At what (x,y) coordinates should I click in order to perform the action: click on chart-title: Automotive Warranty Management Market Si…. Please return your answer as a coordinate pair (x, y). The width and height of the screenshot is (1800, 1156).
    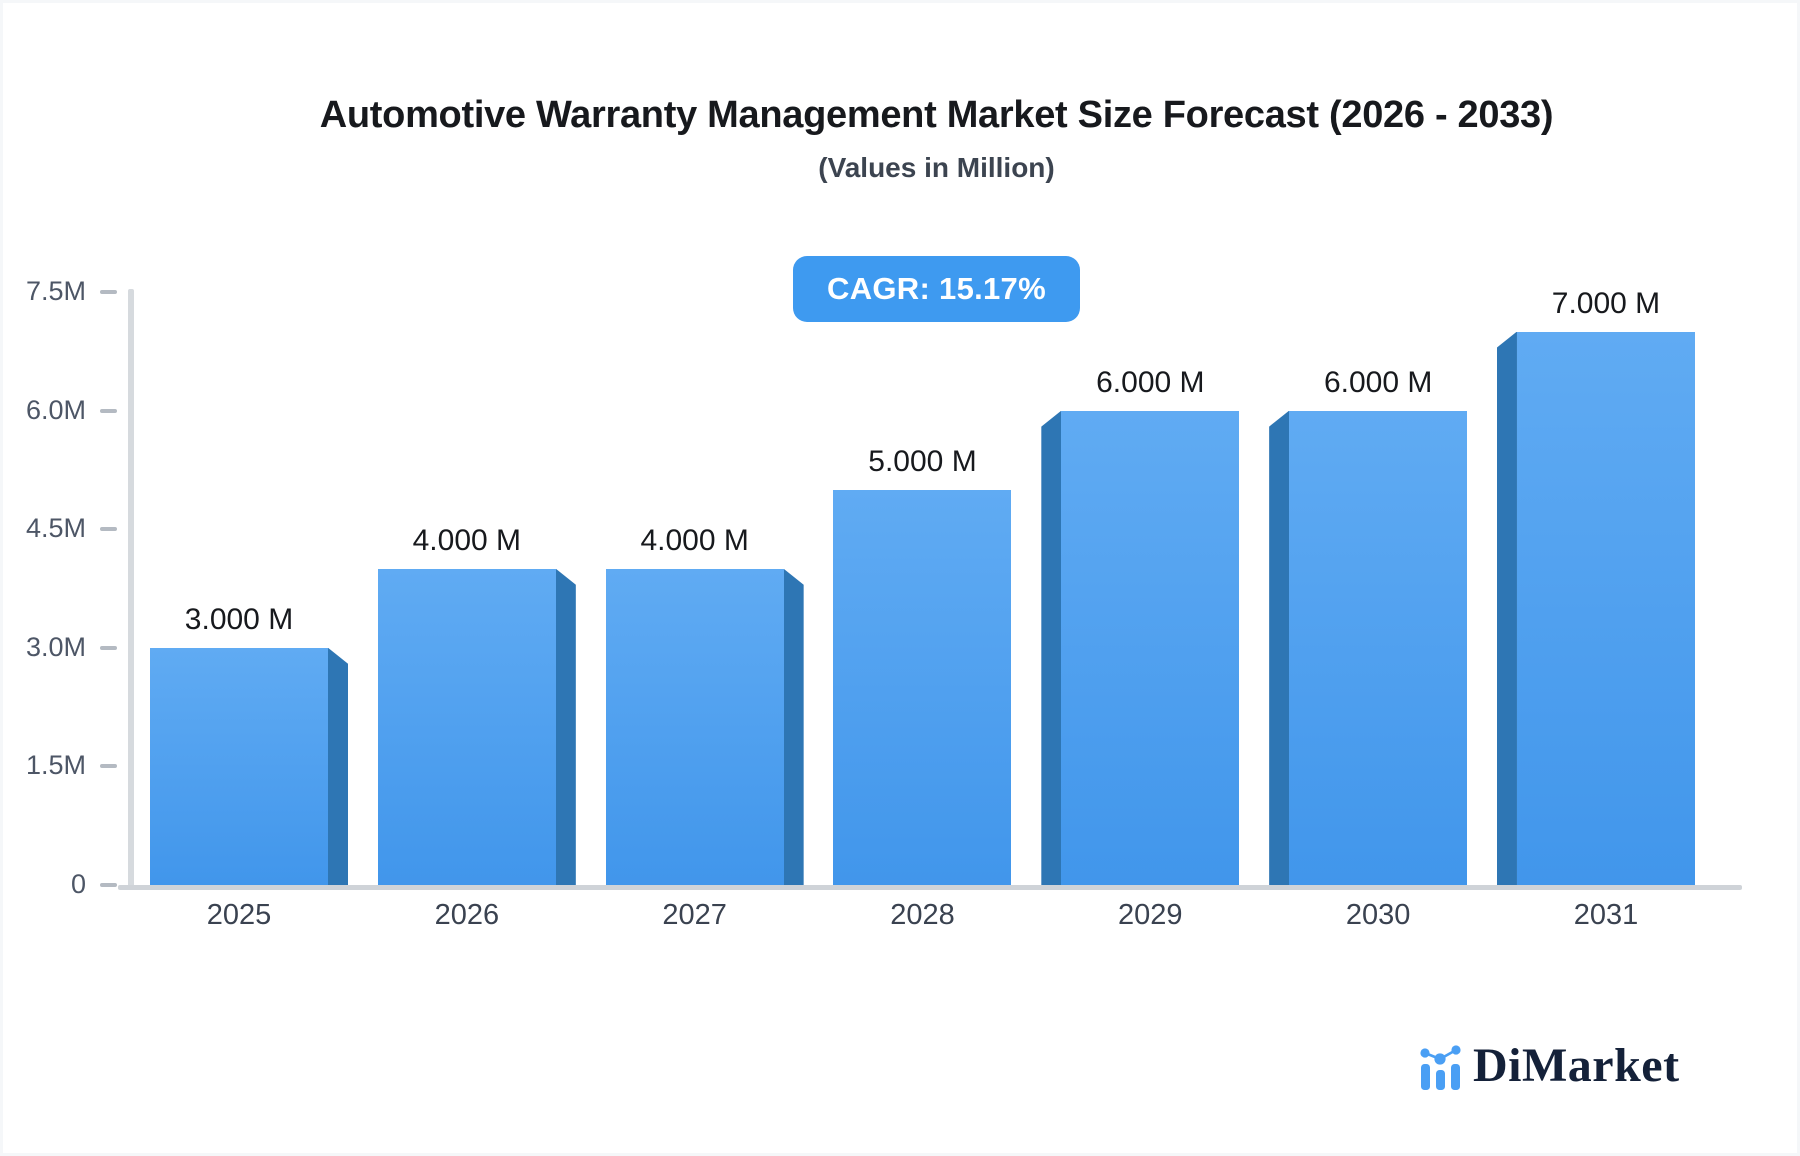
    Looking at the image, I should click on (936, 115).